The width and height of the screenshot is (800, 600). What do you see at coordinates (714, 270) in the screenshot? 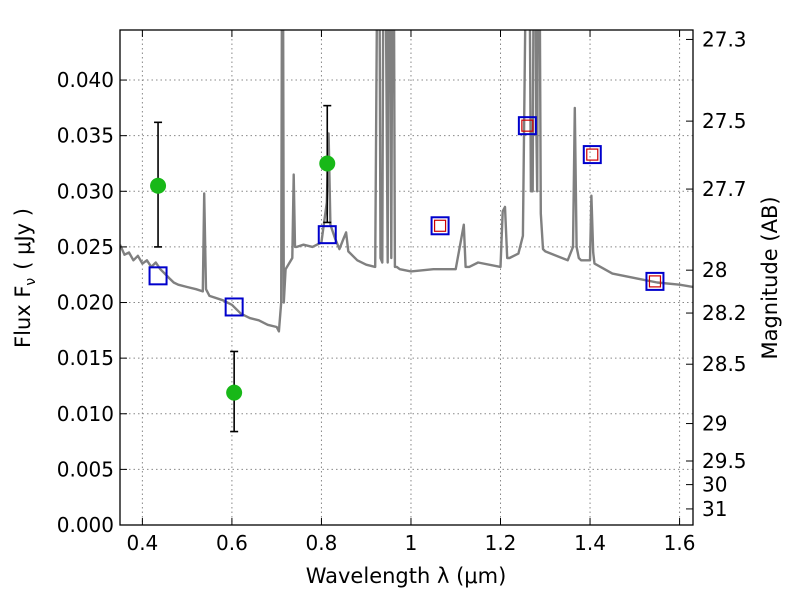
I see `y2-tick-label: 28` at bounding box center [714, 270].